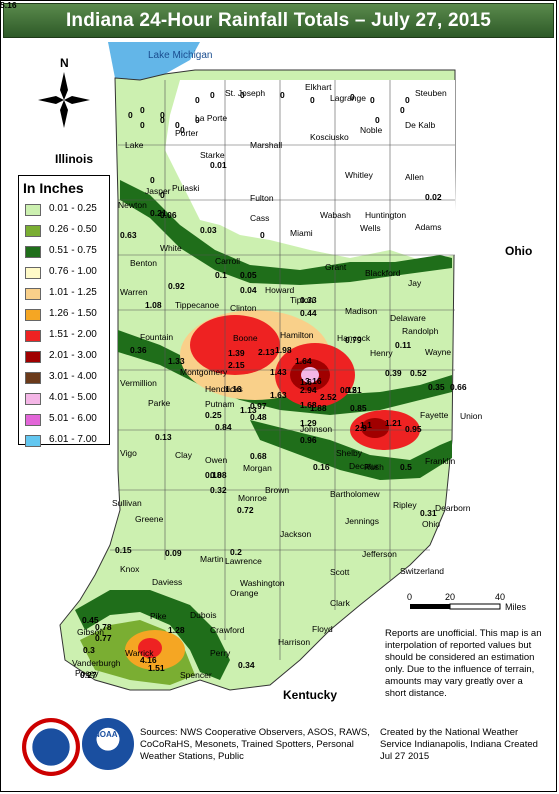  What do you see at coordinates (283, 350) in the screenshot?
I see `rainfall-value: 1.98` at bounding box center [283, 350].